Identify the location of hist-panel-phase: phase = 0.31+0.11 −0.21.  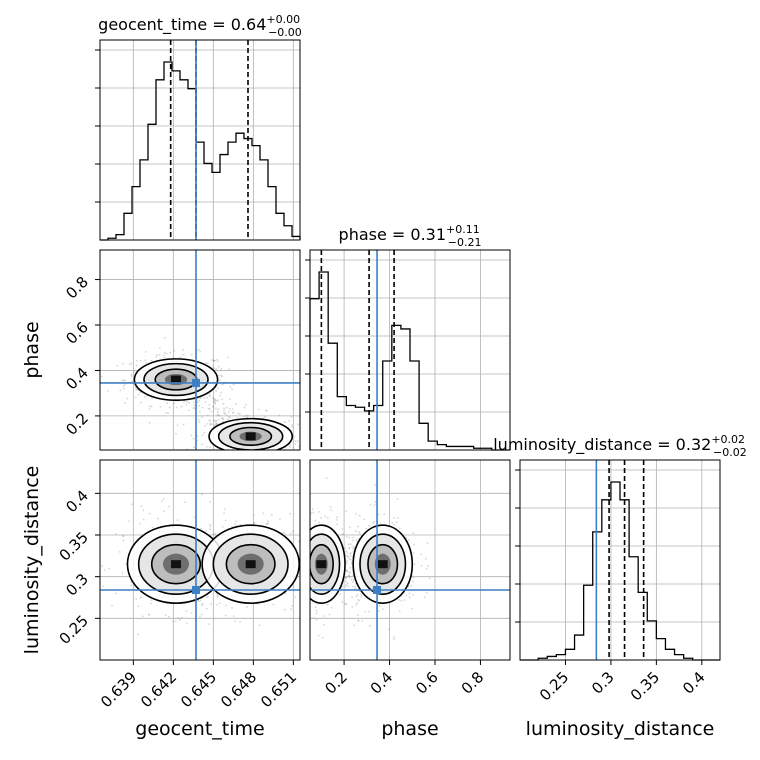
(408, 337).